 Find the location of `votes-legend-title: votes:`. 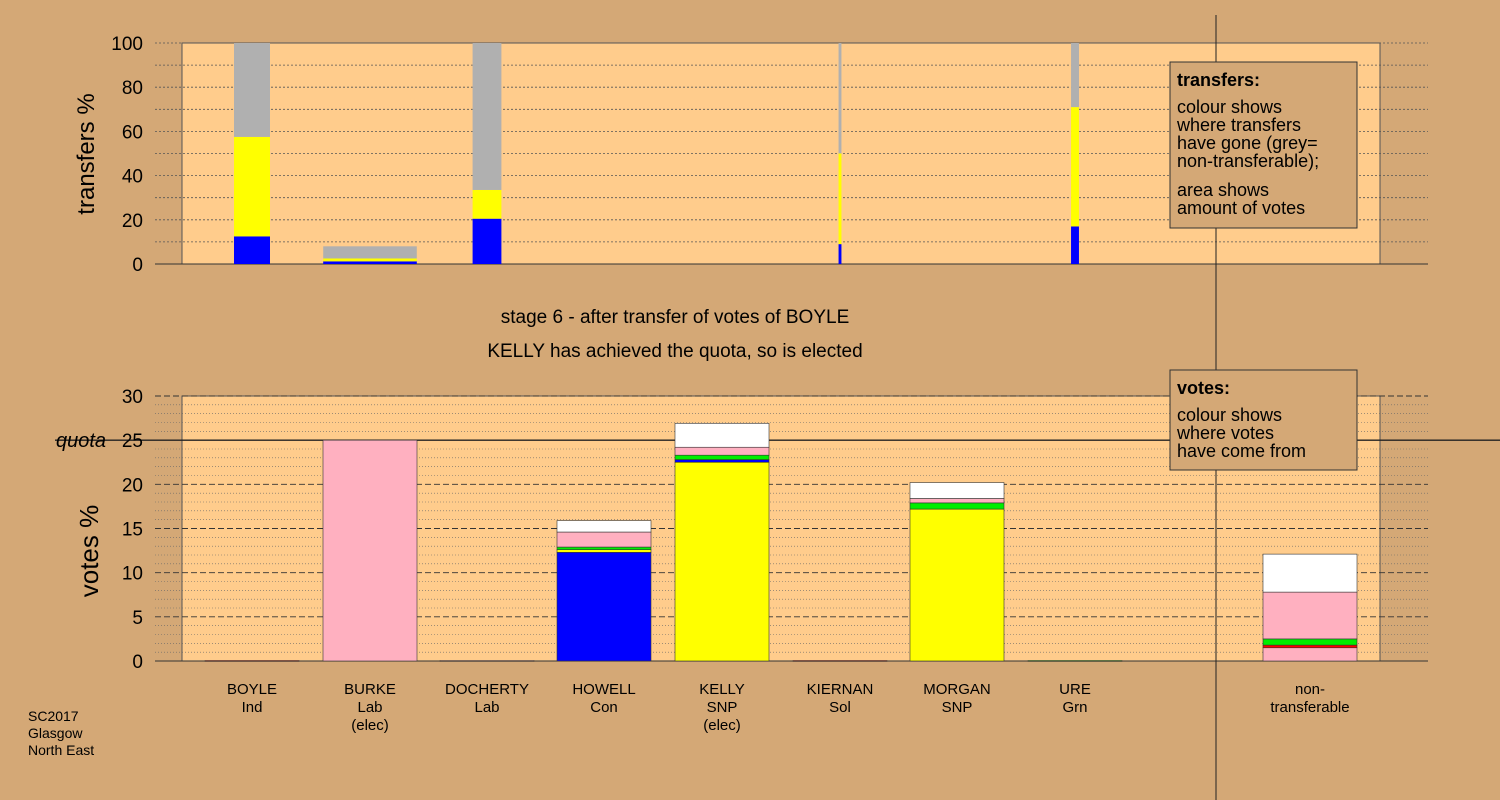

votes-legend-title: votes: is located at coordinates (1203, 388).